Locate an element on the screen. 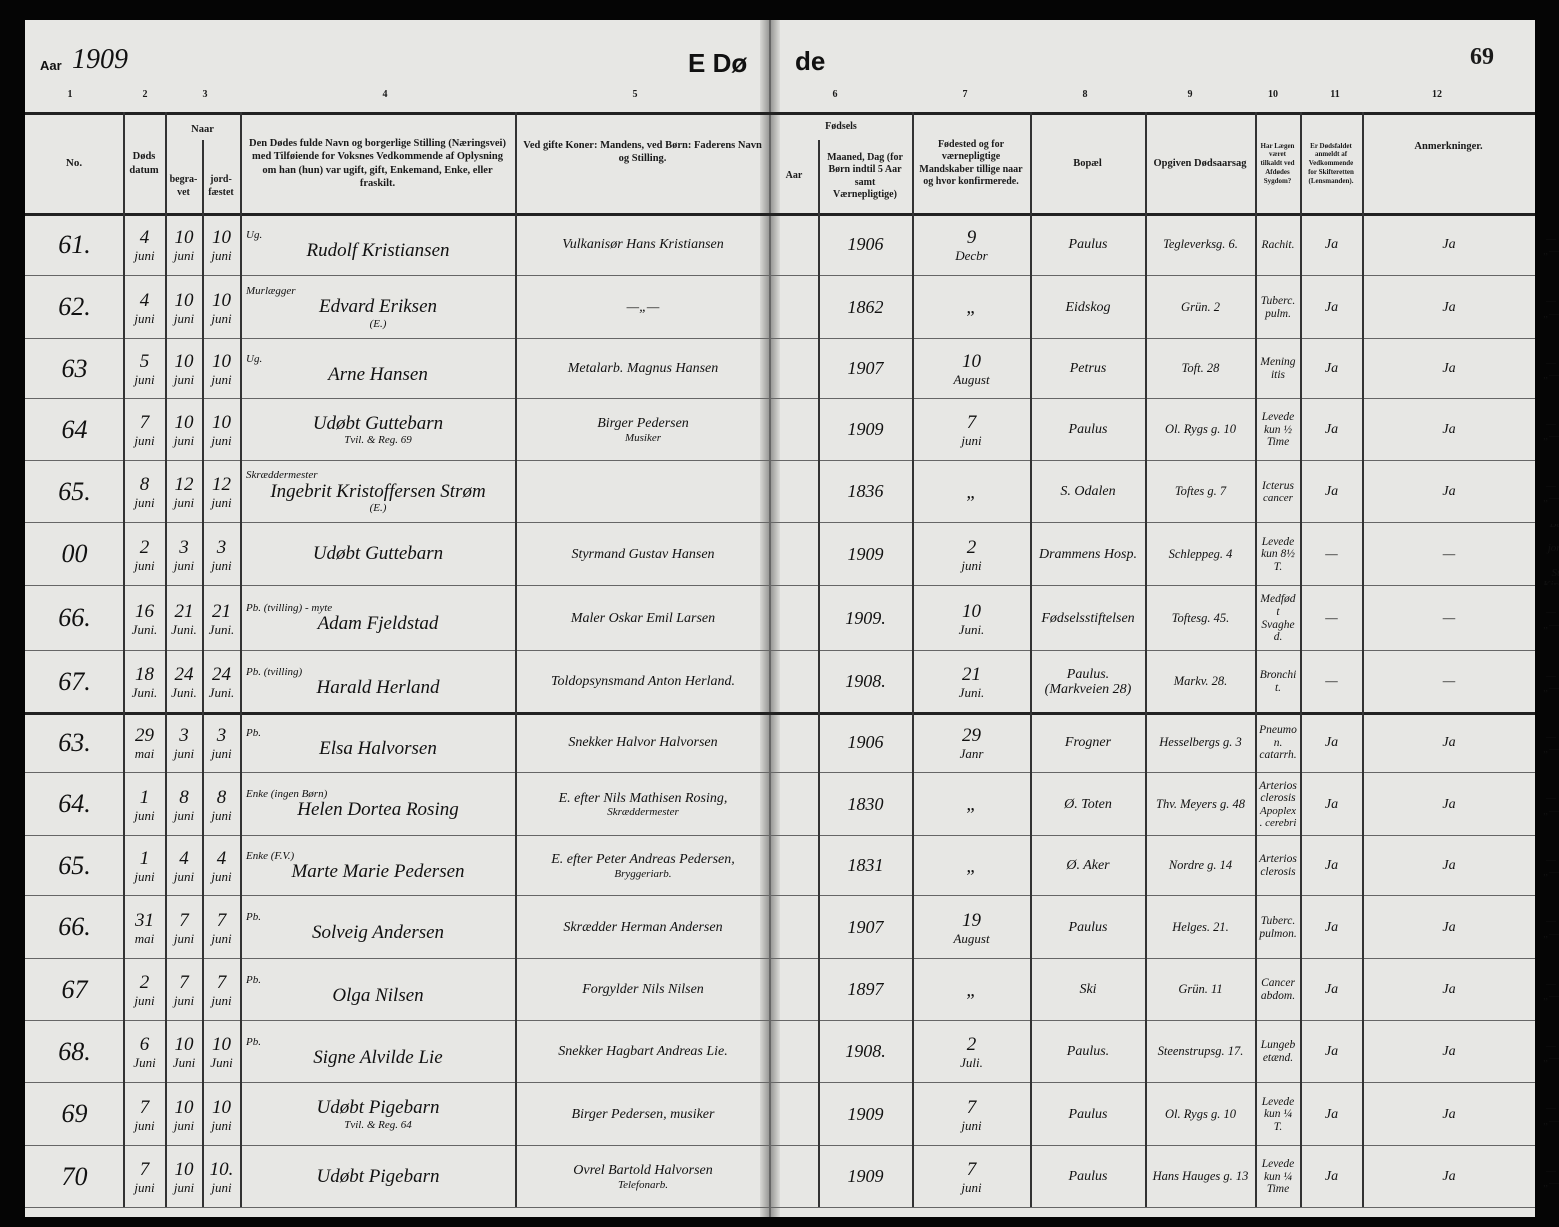 This screenshot has height=1227, width=1559. deceased-cell: Udøbt Pigebarn is located at coordinates (378, 1177).